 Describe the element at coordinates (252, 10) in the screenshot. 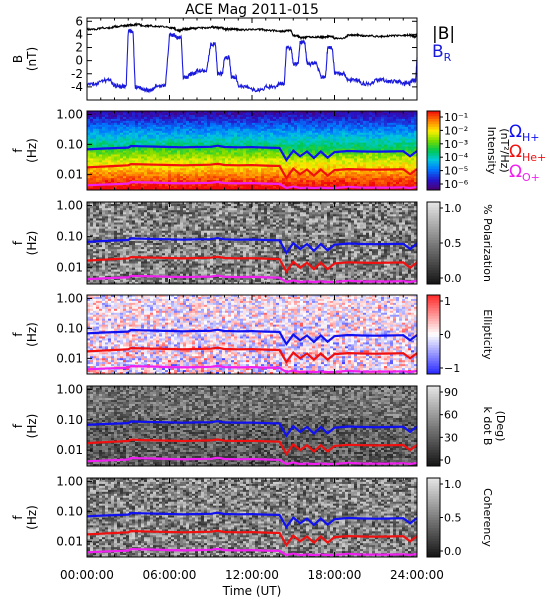

I see `figure-title: ACE Mag 2011-015` at that location.